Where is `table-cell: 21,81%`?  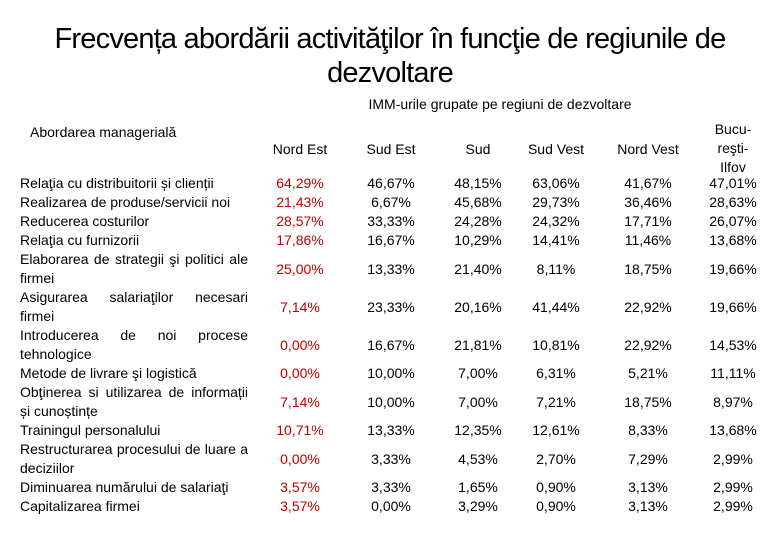 table-cell: 21,81% is located at coordinates (478, 344).